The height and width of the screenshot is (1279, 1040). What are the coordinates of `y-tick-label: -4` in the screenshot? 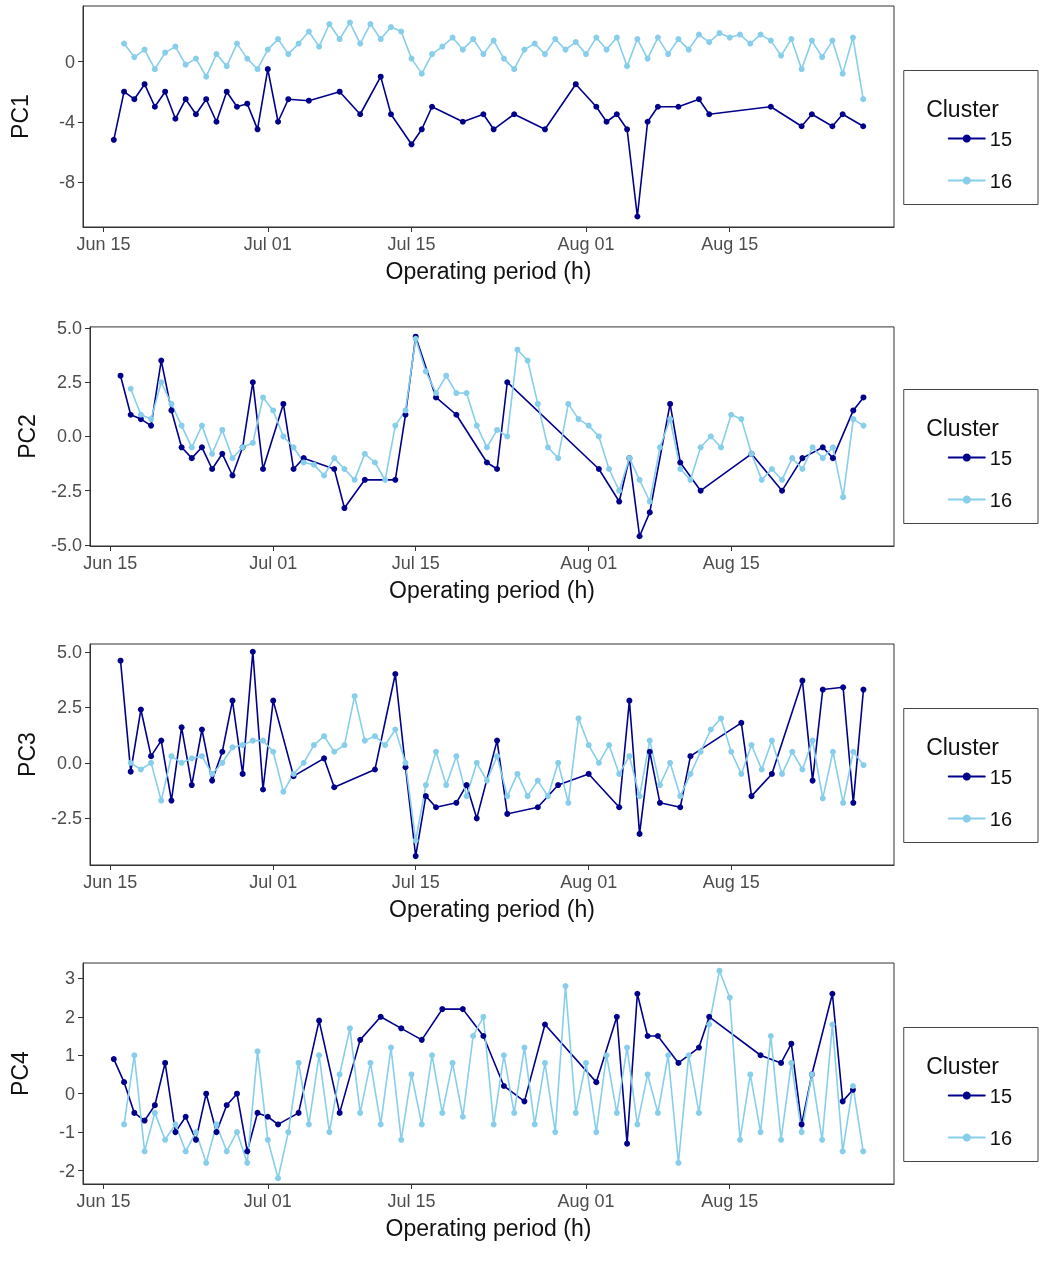 It's located at (66, 121).